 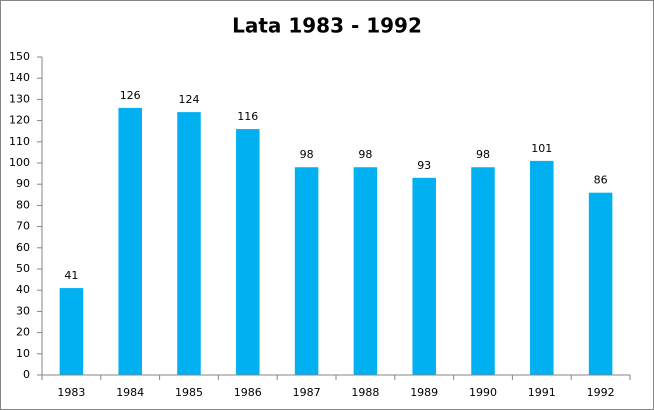 What do you see at coordinates (248, 392) in the screenshot?
I see `x-tick-label: 1986` at bounding box center [248, 392].